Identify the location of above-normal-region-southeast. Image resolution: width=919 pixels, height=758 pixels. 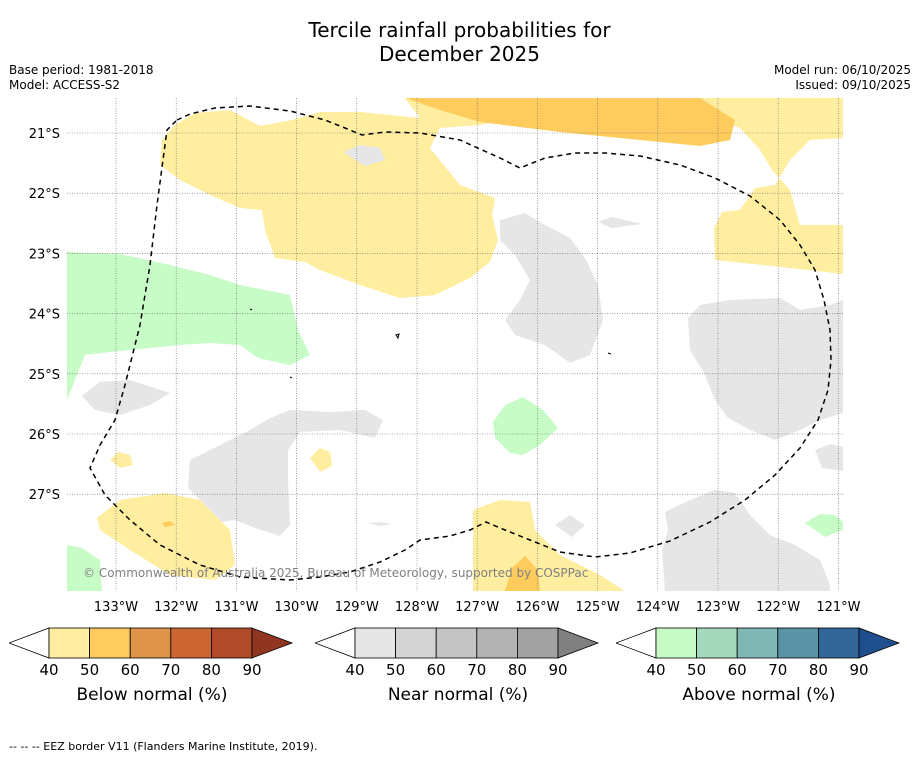
(824, 525).